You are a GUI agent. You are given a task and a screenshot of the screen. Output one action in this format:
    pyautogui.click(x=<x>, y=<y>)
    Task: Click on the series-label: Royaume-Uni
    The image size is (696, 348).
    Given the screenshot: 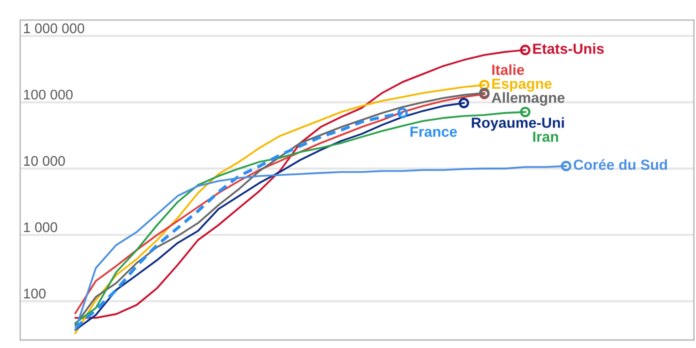 What is the action you would take?
    pyautogui.click(x=518, y=124)
    